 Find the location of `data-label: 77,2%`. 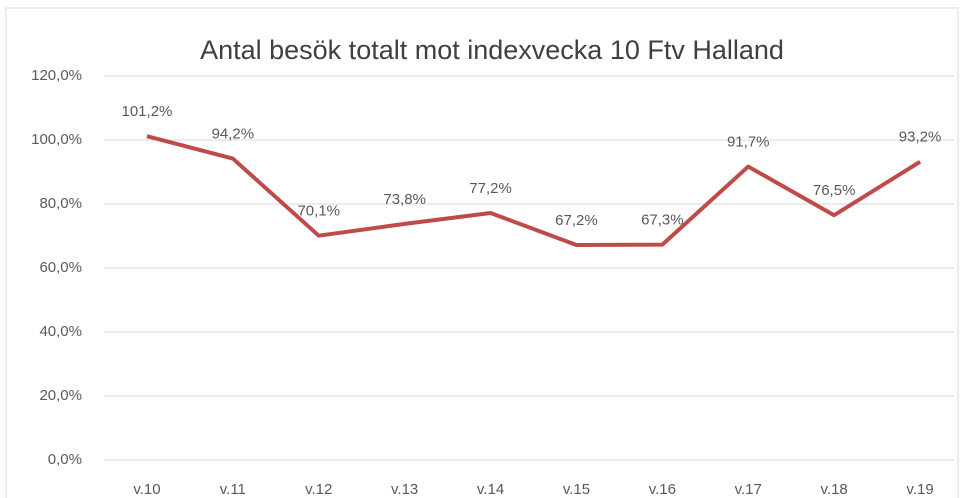

data-label: 77,2% is located at coordinates (490, 188).